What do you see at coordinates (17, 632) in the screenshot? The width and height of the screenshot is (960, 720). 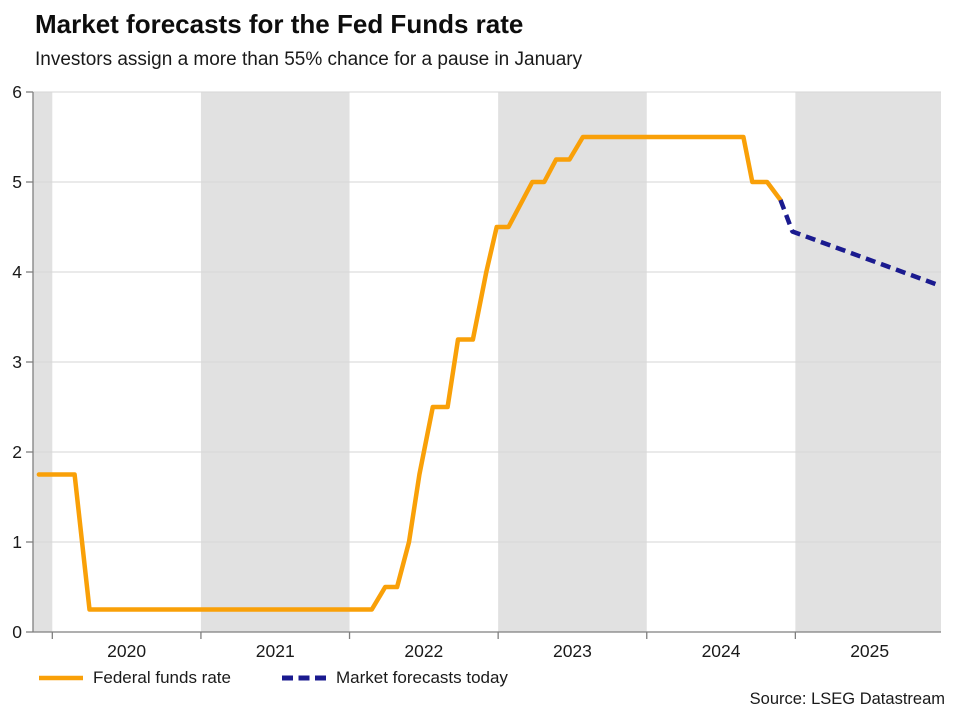 I see `y-tick-label: 0` at bounding box center [17, 632].